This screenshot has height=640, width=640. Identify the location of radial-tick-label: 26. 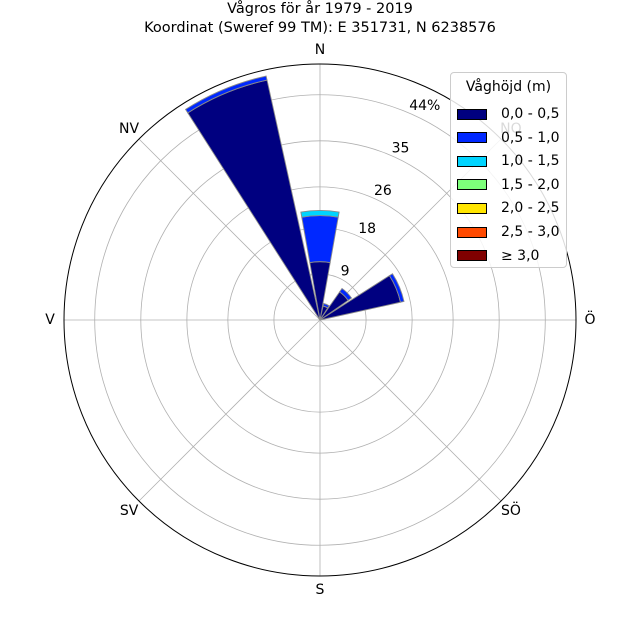
(383, 191).